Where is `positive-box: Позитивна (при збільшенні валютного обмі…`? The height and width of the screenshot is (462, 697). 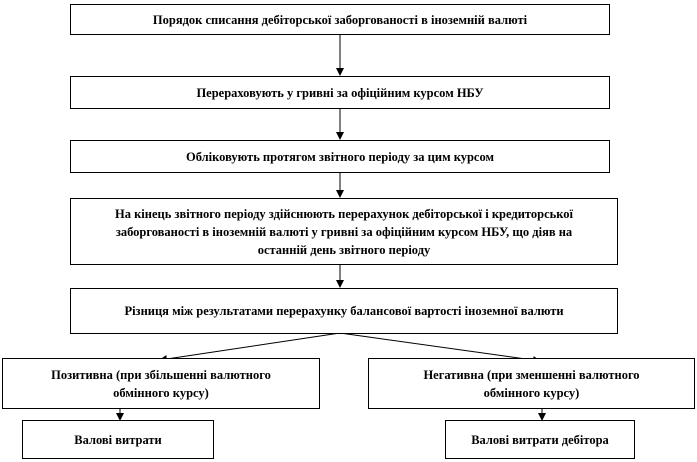
positive-box: Позитивна (при збільшенні валютного обмі… is located at coordinates (161, 383).